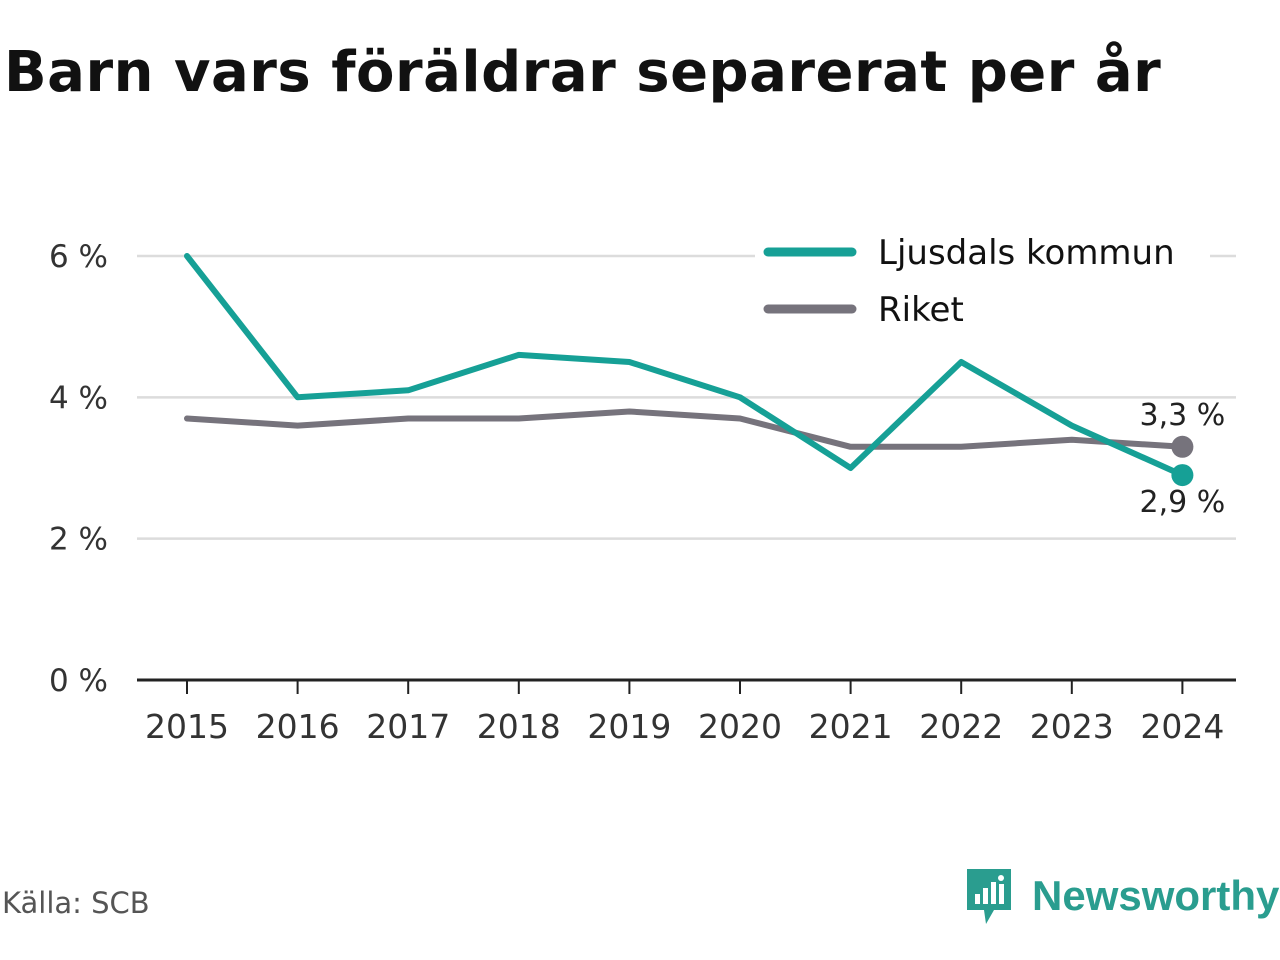 The height and width of the screenshot is (960, 1280). What do you see at coordinates (1182, 726) in the screenshot?
I see `x-tick-label: 2024` at bounding box center [1182, 726].